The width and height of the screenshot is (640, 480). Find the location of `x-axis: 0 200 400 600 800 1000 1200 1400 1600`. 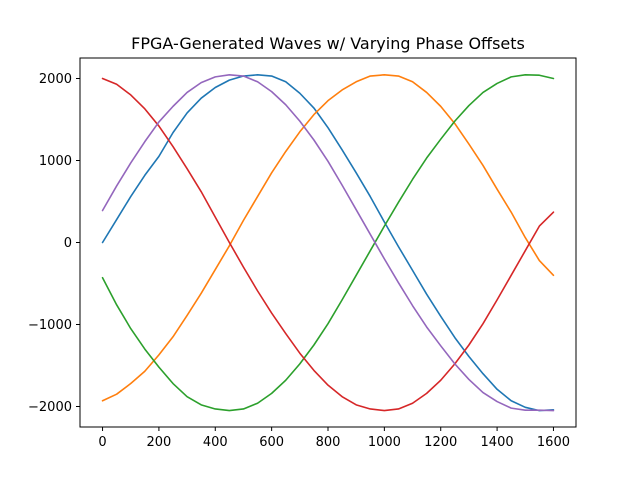

x-axis: 0 200 400 600 800 1000 1200 1400 1600 is located at coordinates (334, 438).